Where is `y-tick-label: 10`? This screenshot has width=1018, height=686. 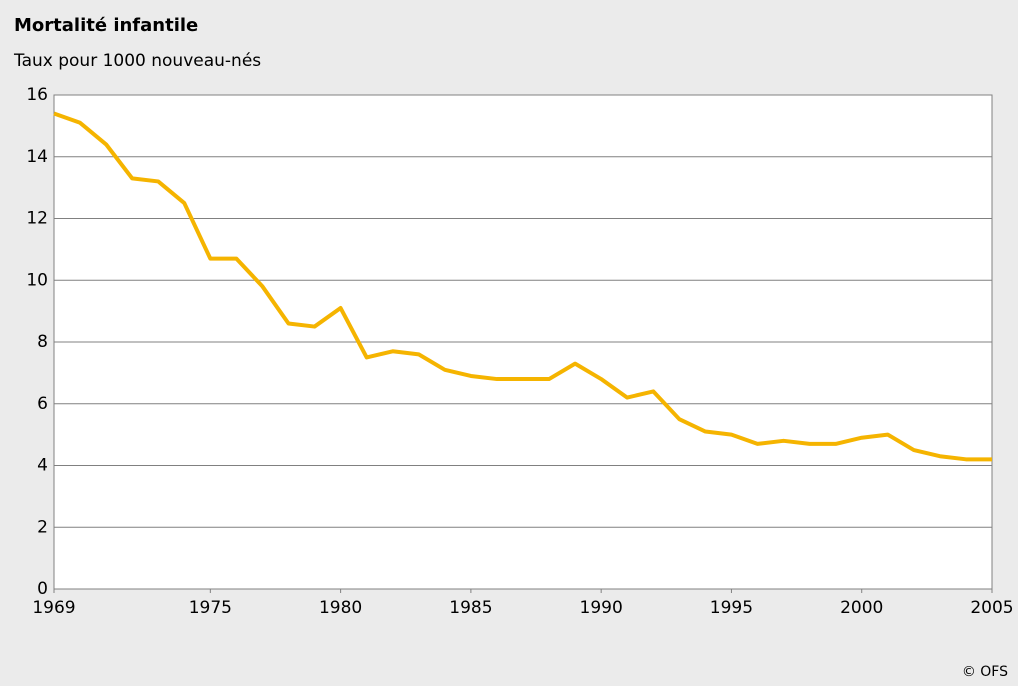
y-tick-label: 10 is located at coordinates (37, 280).